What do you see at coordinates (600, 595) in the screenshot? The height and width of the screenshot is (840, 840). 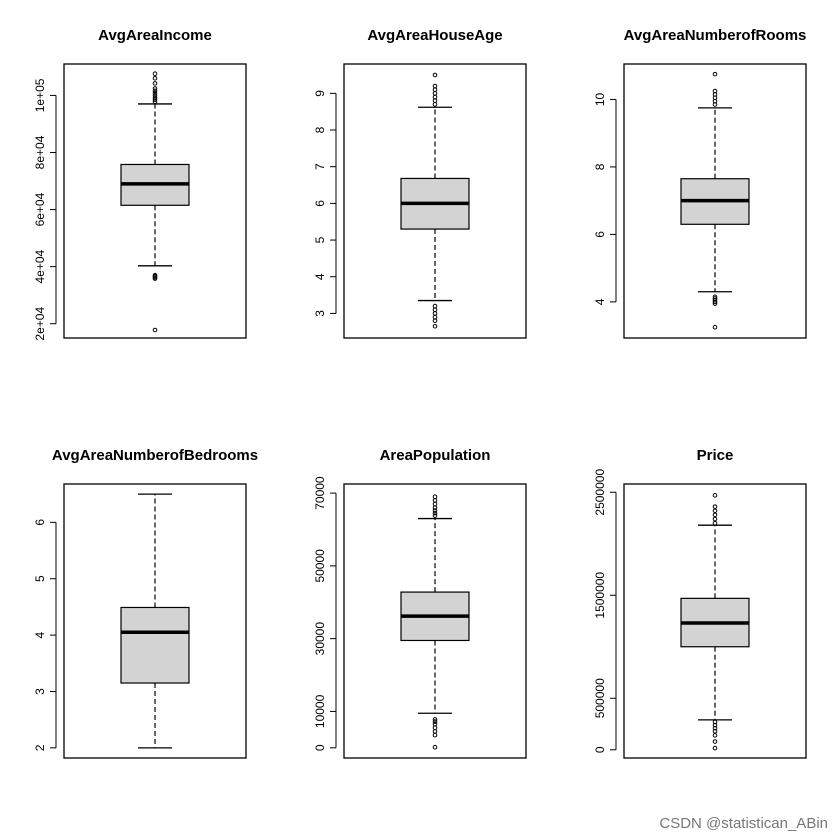 I see `y-tick-label: 1500000` at bounding box center [600, 595].